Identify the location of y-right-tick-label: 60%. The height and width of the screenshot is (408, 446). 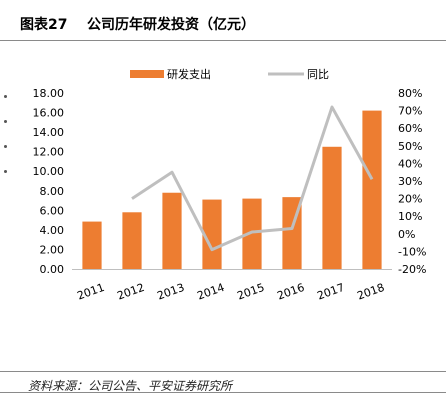
(410, 128).